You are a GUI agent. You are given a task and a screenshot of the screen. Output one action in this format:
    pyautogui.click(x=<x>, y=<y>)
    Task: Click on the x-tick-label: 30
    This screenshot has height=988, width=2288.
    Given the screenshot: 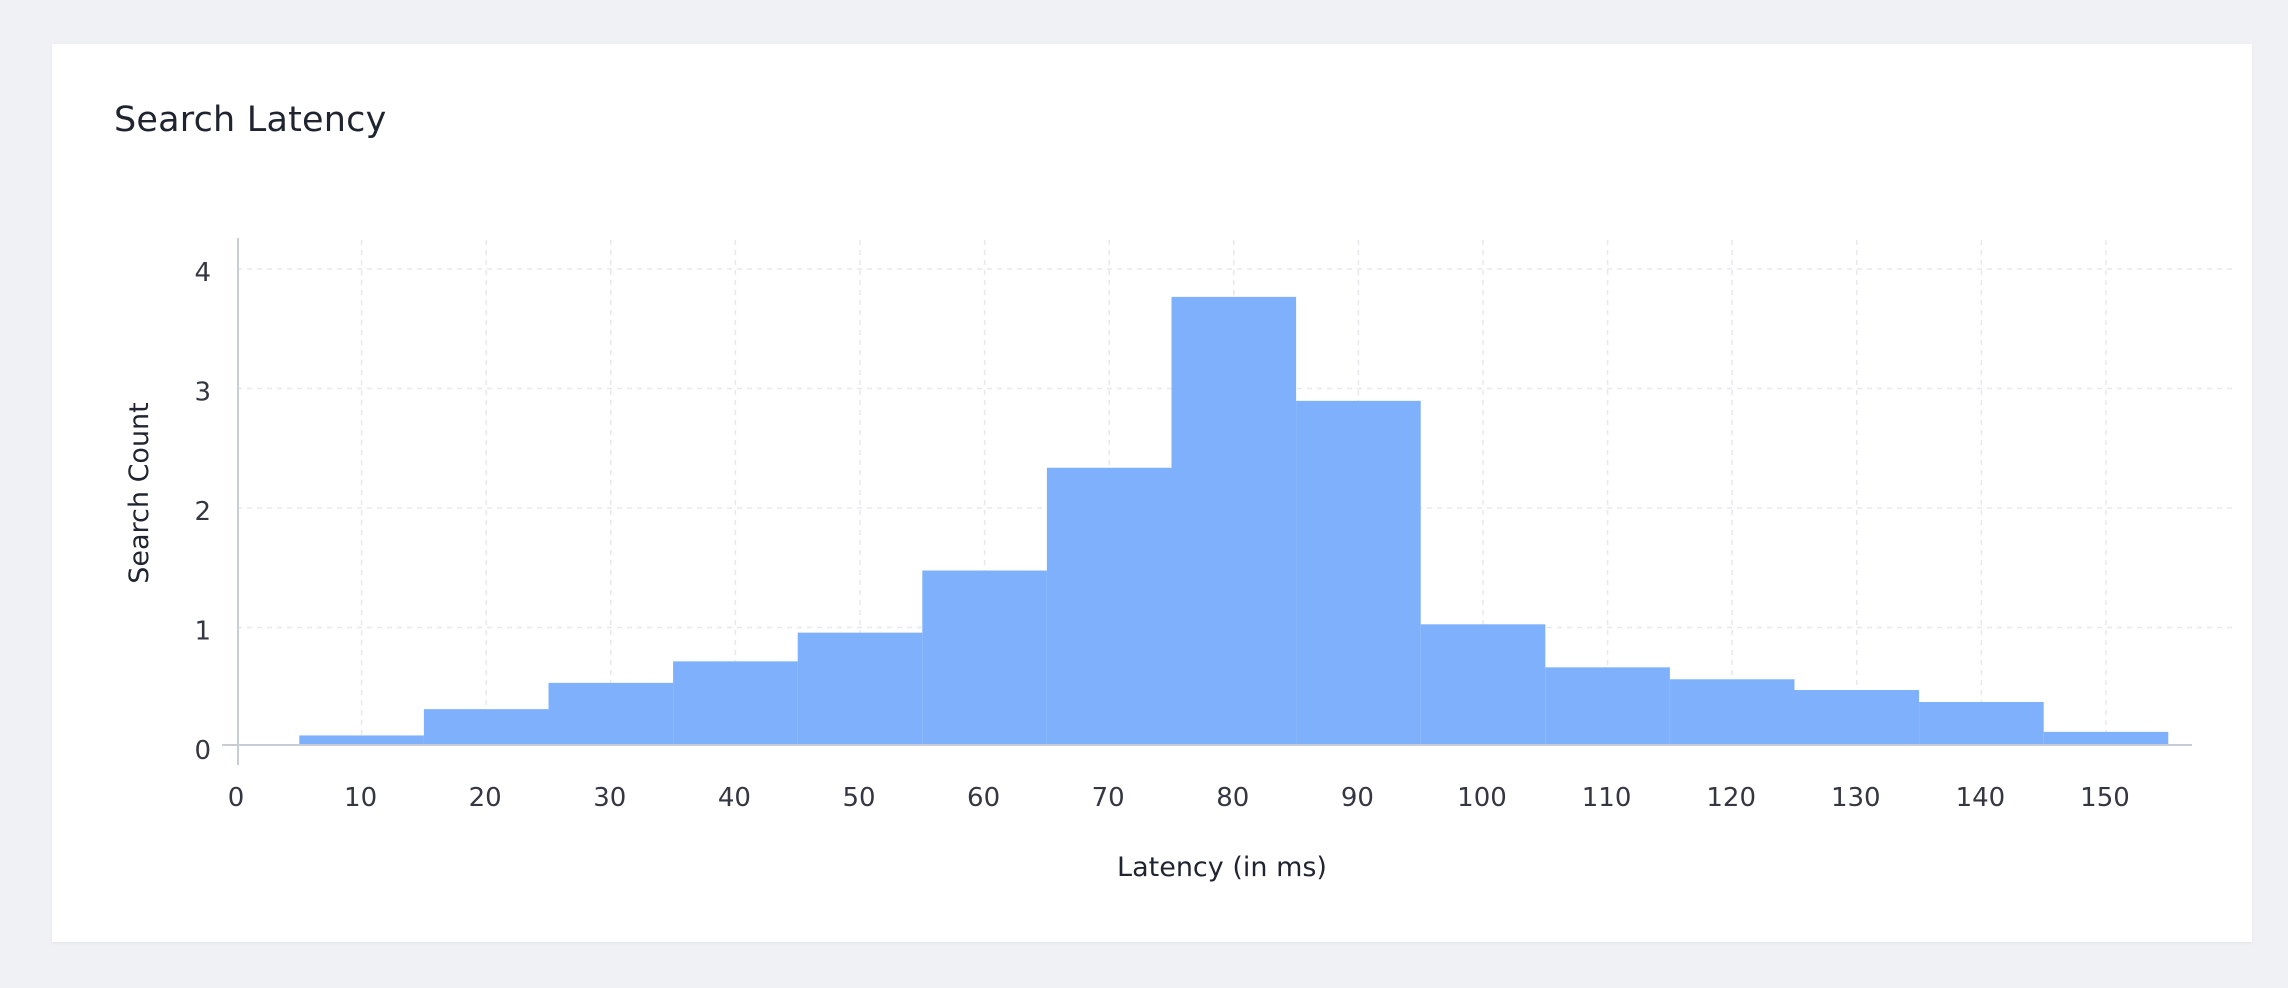 What is the action you would take?
    pyautogui.click(x=609, y=798)
    